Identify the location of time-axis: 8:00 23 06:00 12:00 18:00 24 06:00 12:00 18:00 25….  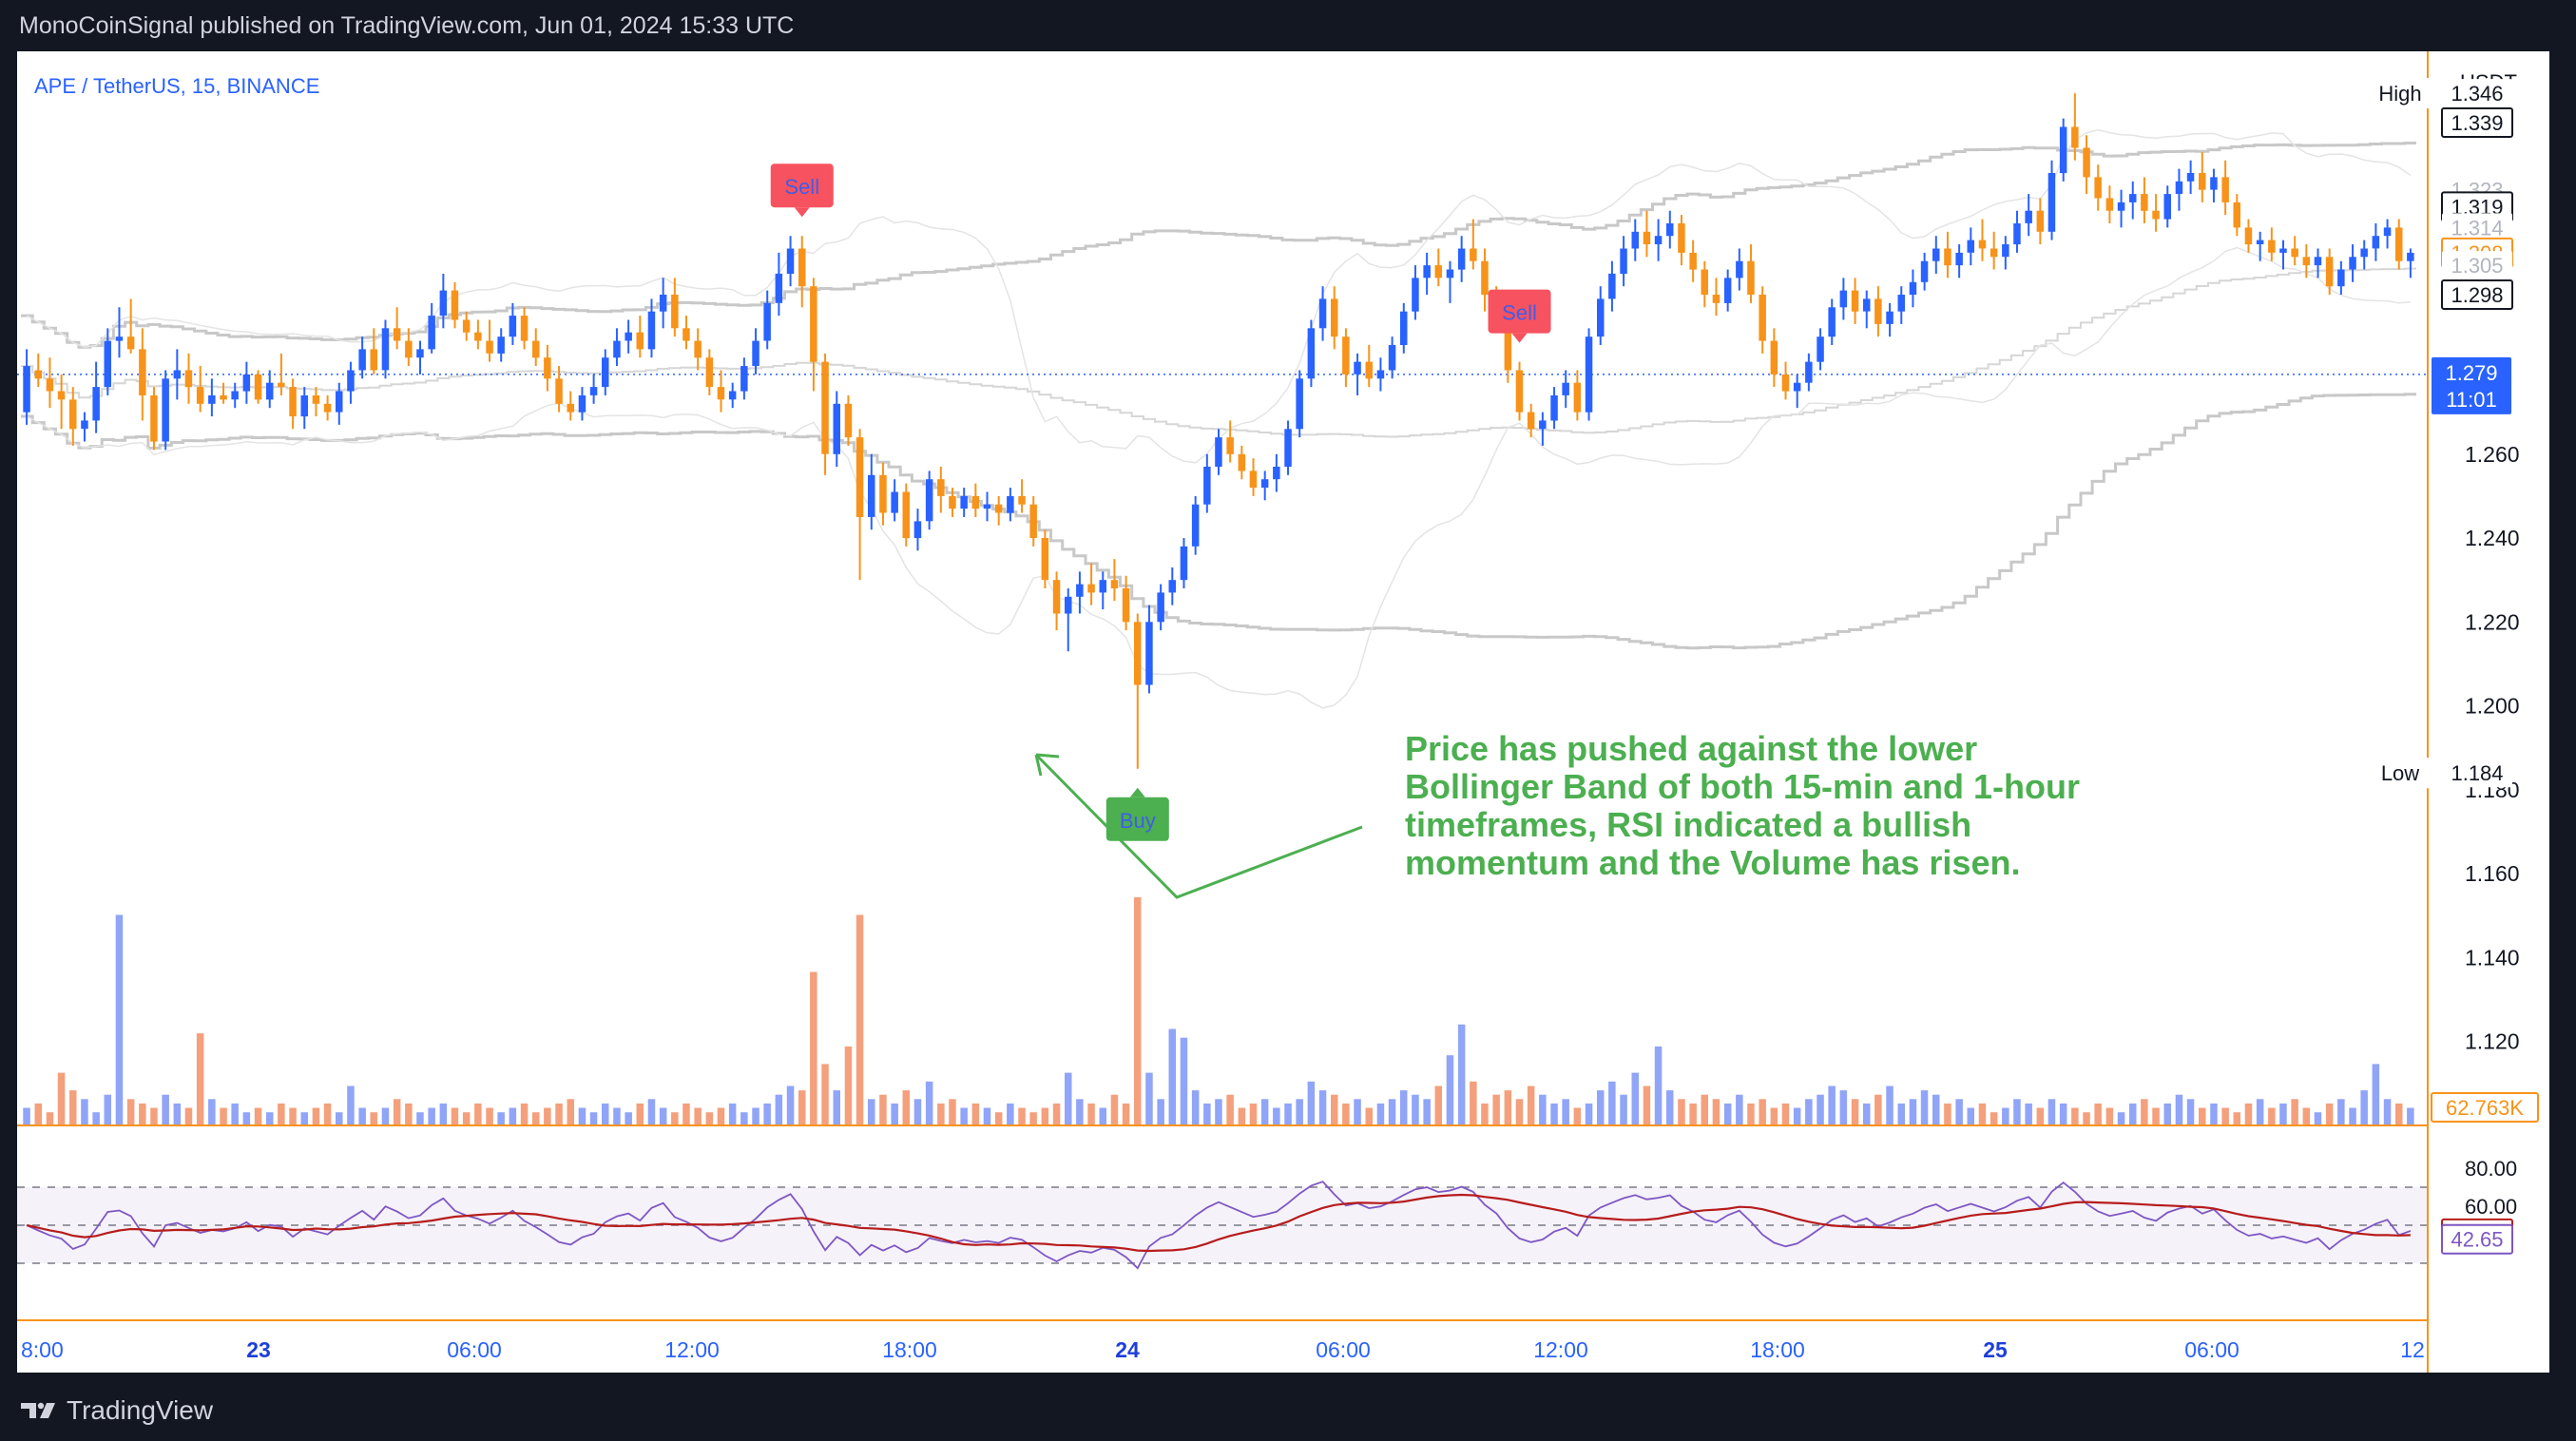
(1223, 1349).